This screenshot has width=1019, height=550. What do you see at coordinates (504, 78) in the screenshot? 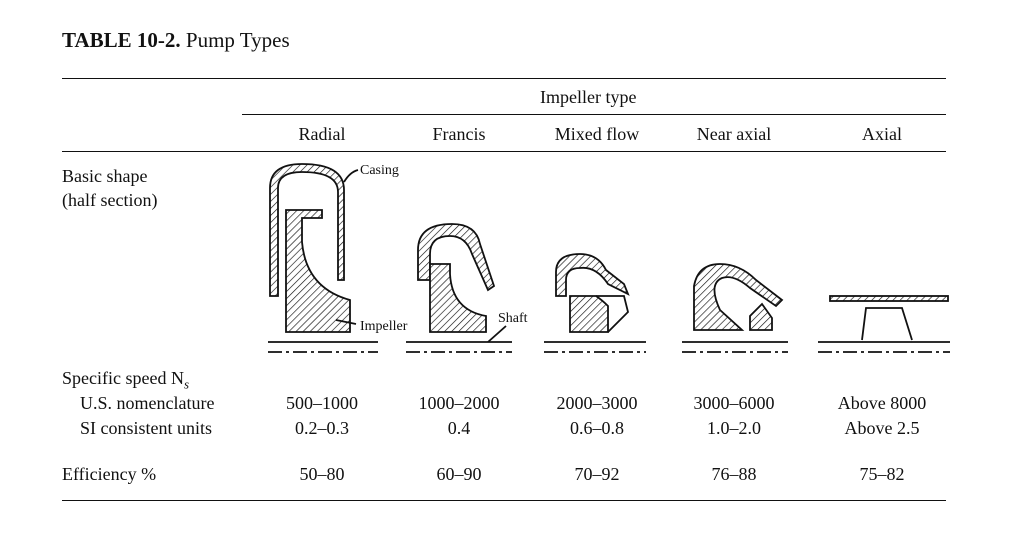
I see `top-rule` at bounding box center [504, 78].